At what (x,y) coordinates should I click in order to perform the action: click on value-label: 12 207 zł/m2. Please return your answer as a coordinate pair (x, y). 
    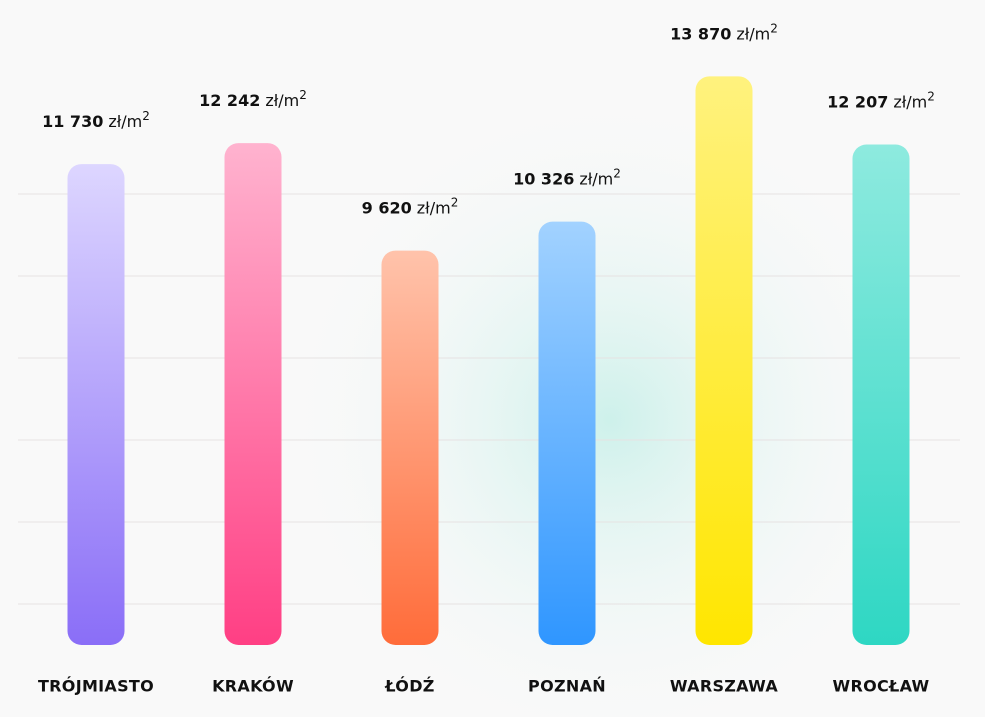
    Looking at the image, I should click on (881, 100).